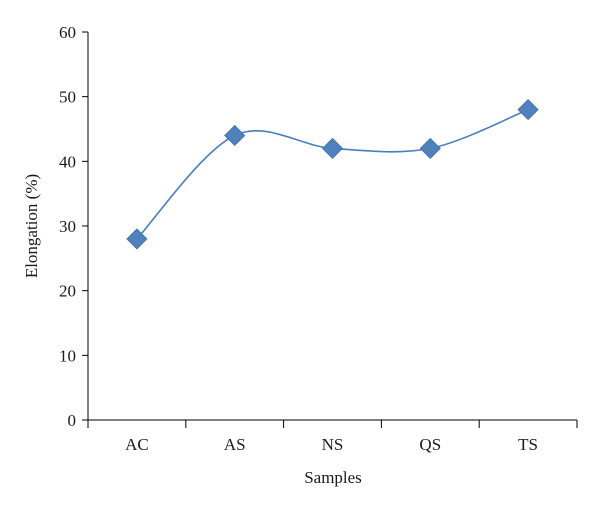  I want to click on data-point-qs, so click(430, 148).